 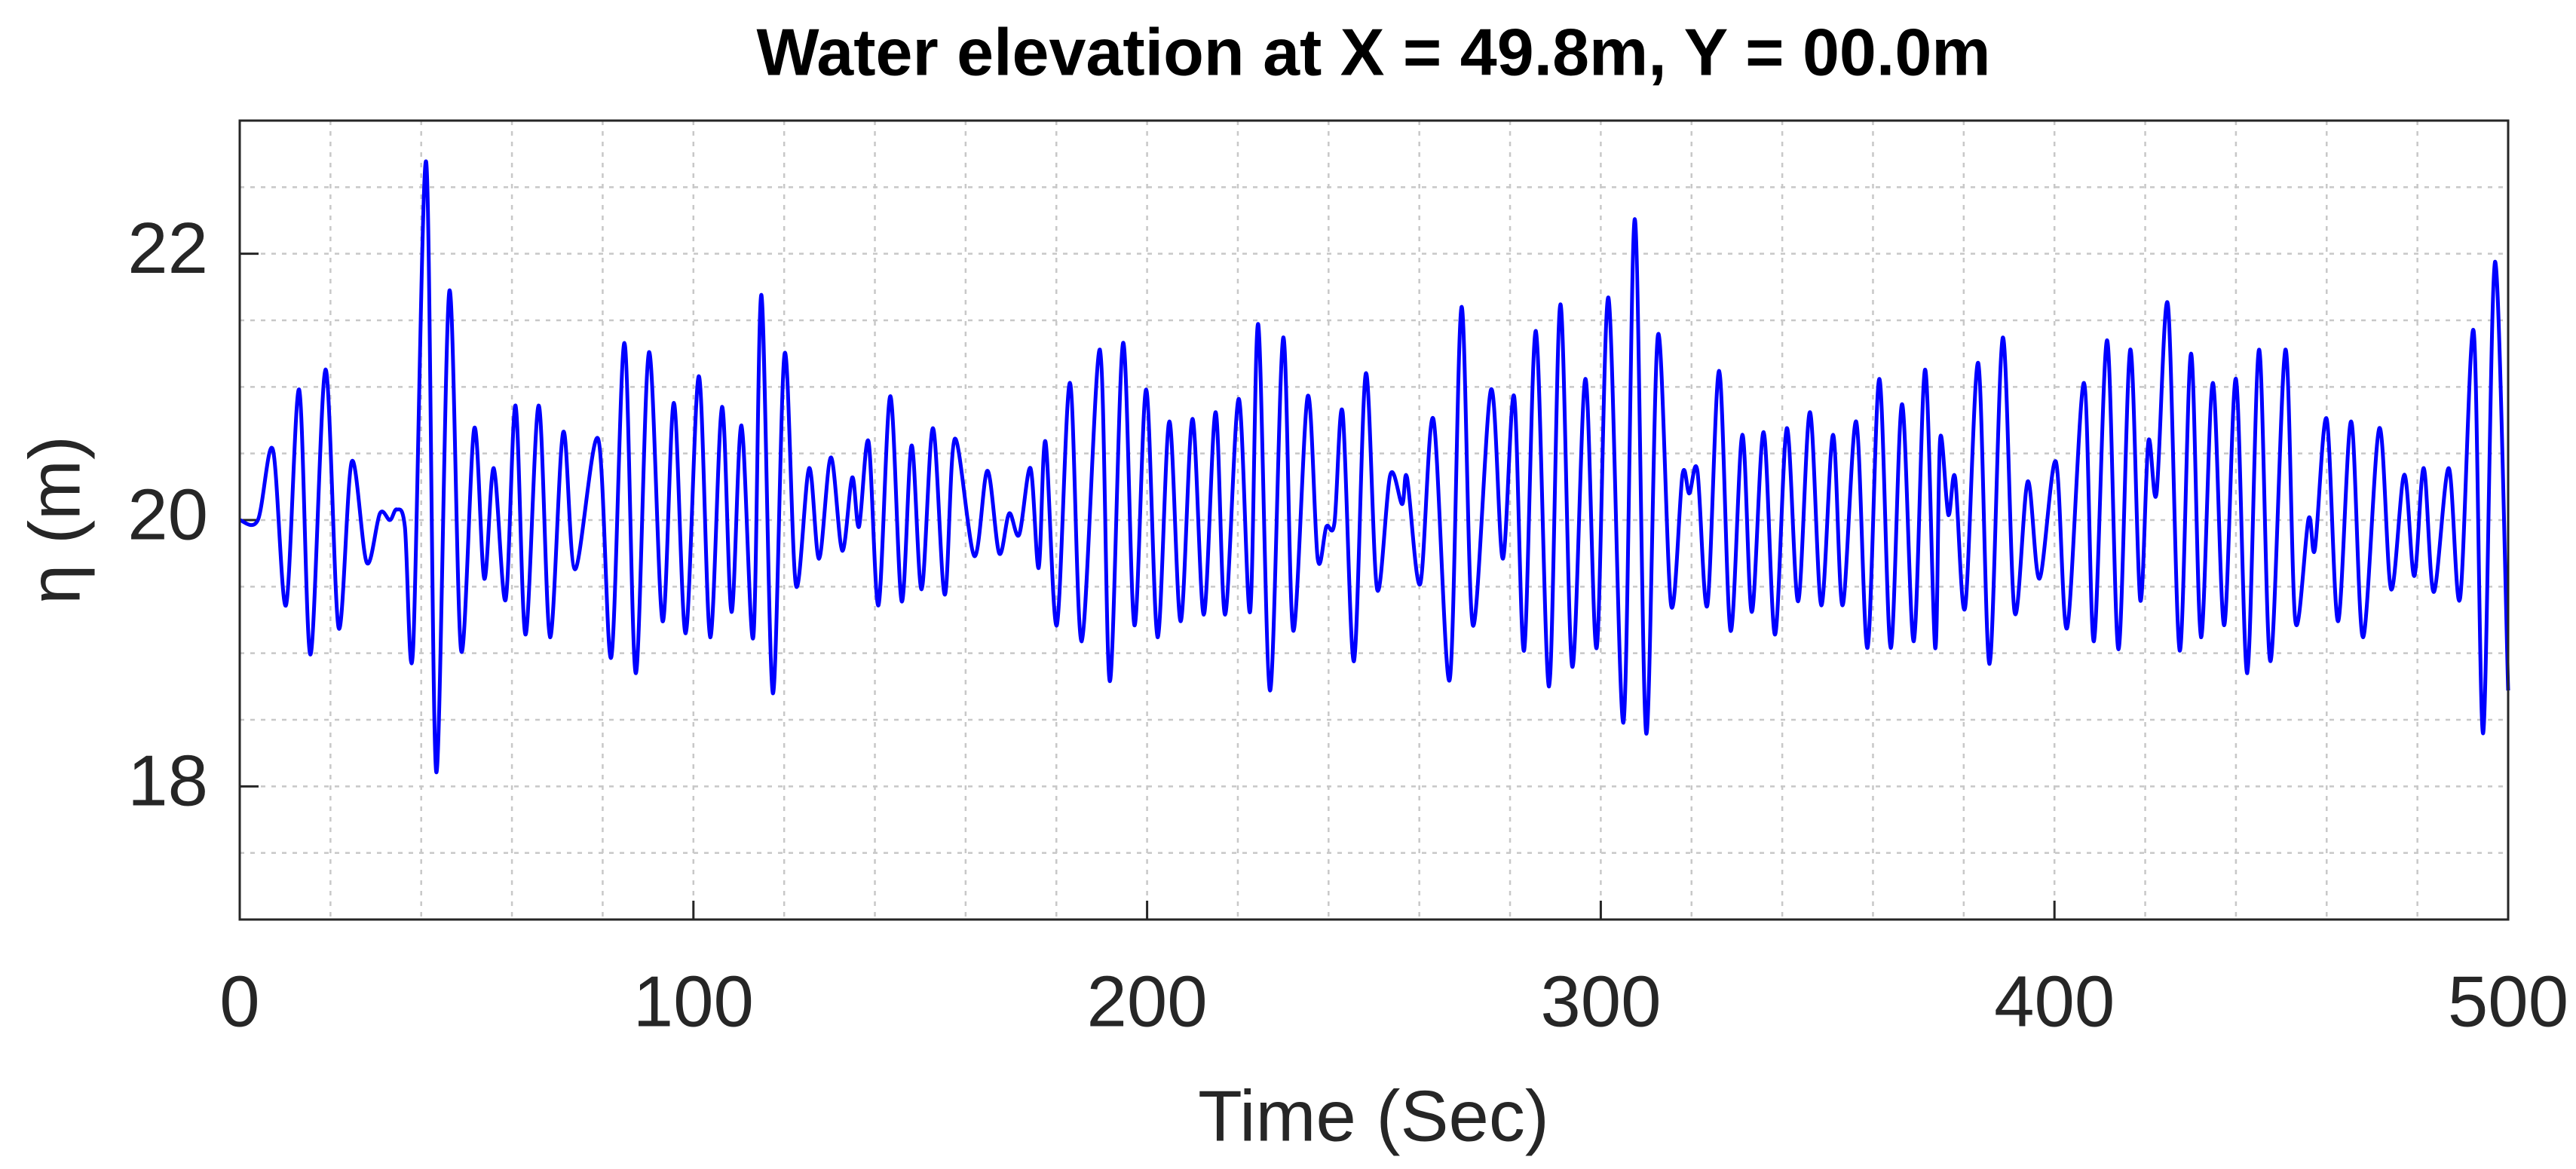 I want to click on x-tick-label: 300, so click(x=1600, y=1002).